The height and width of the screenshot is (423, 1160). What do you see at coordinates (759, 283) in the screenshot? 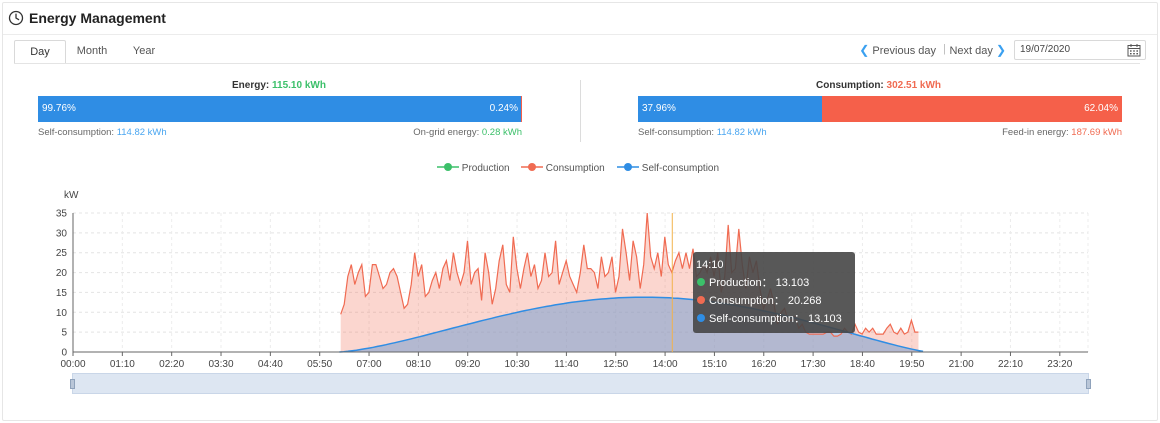
I see `tooltip-row: Production： 13.103` at bounding box center [759, 283].